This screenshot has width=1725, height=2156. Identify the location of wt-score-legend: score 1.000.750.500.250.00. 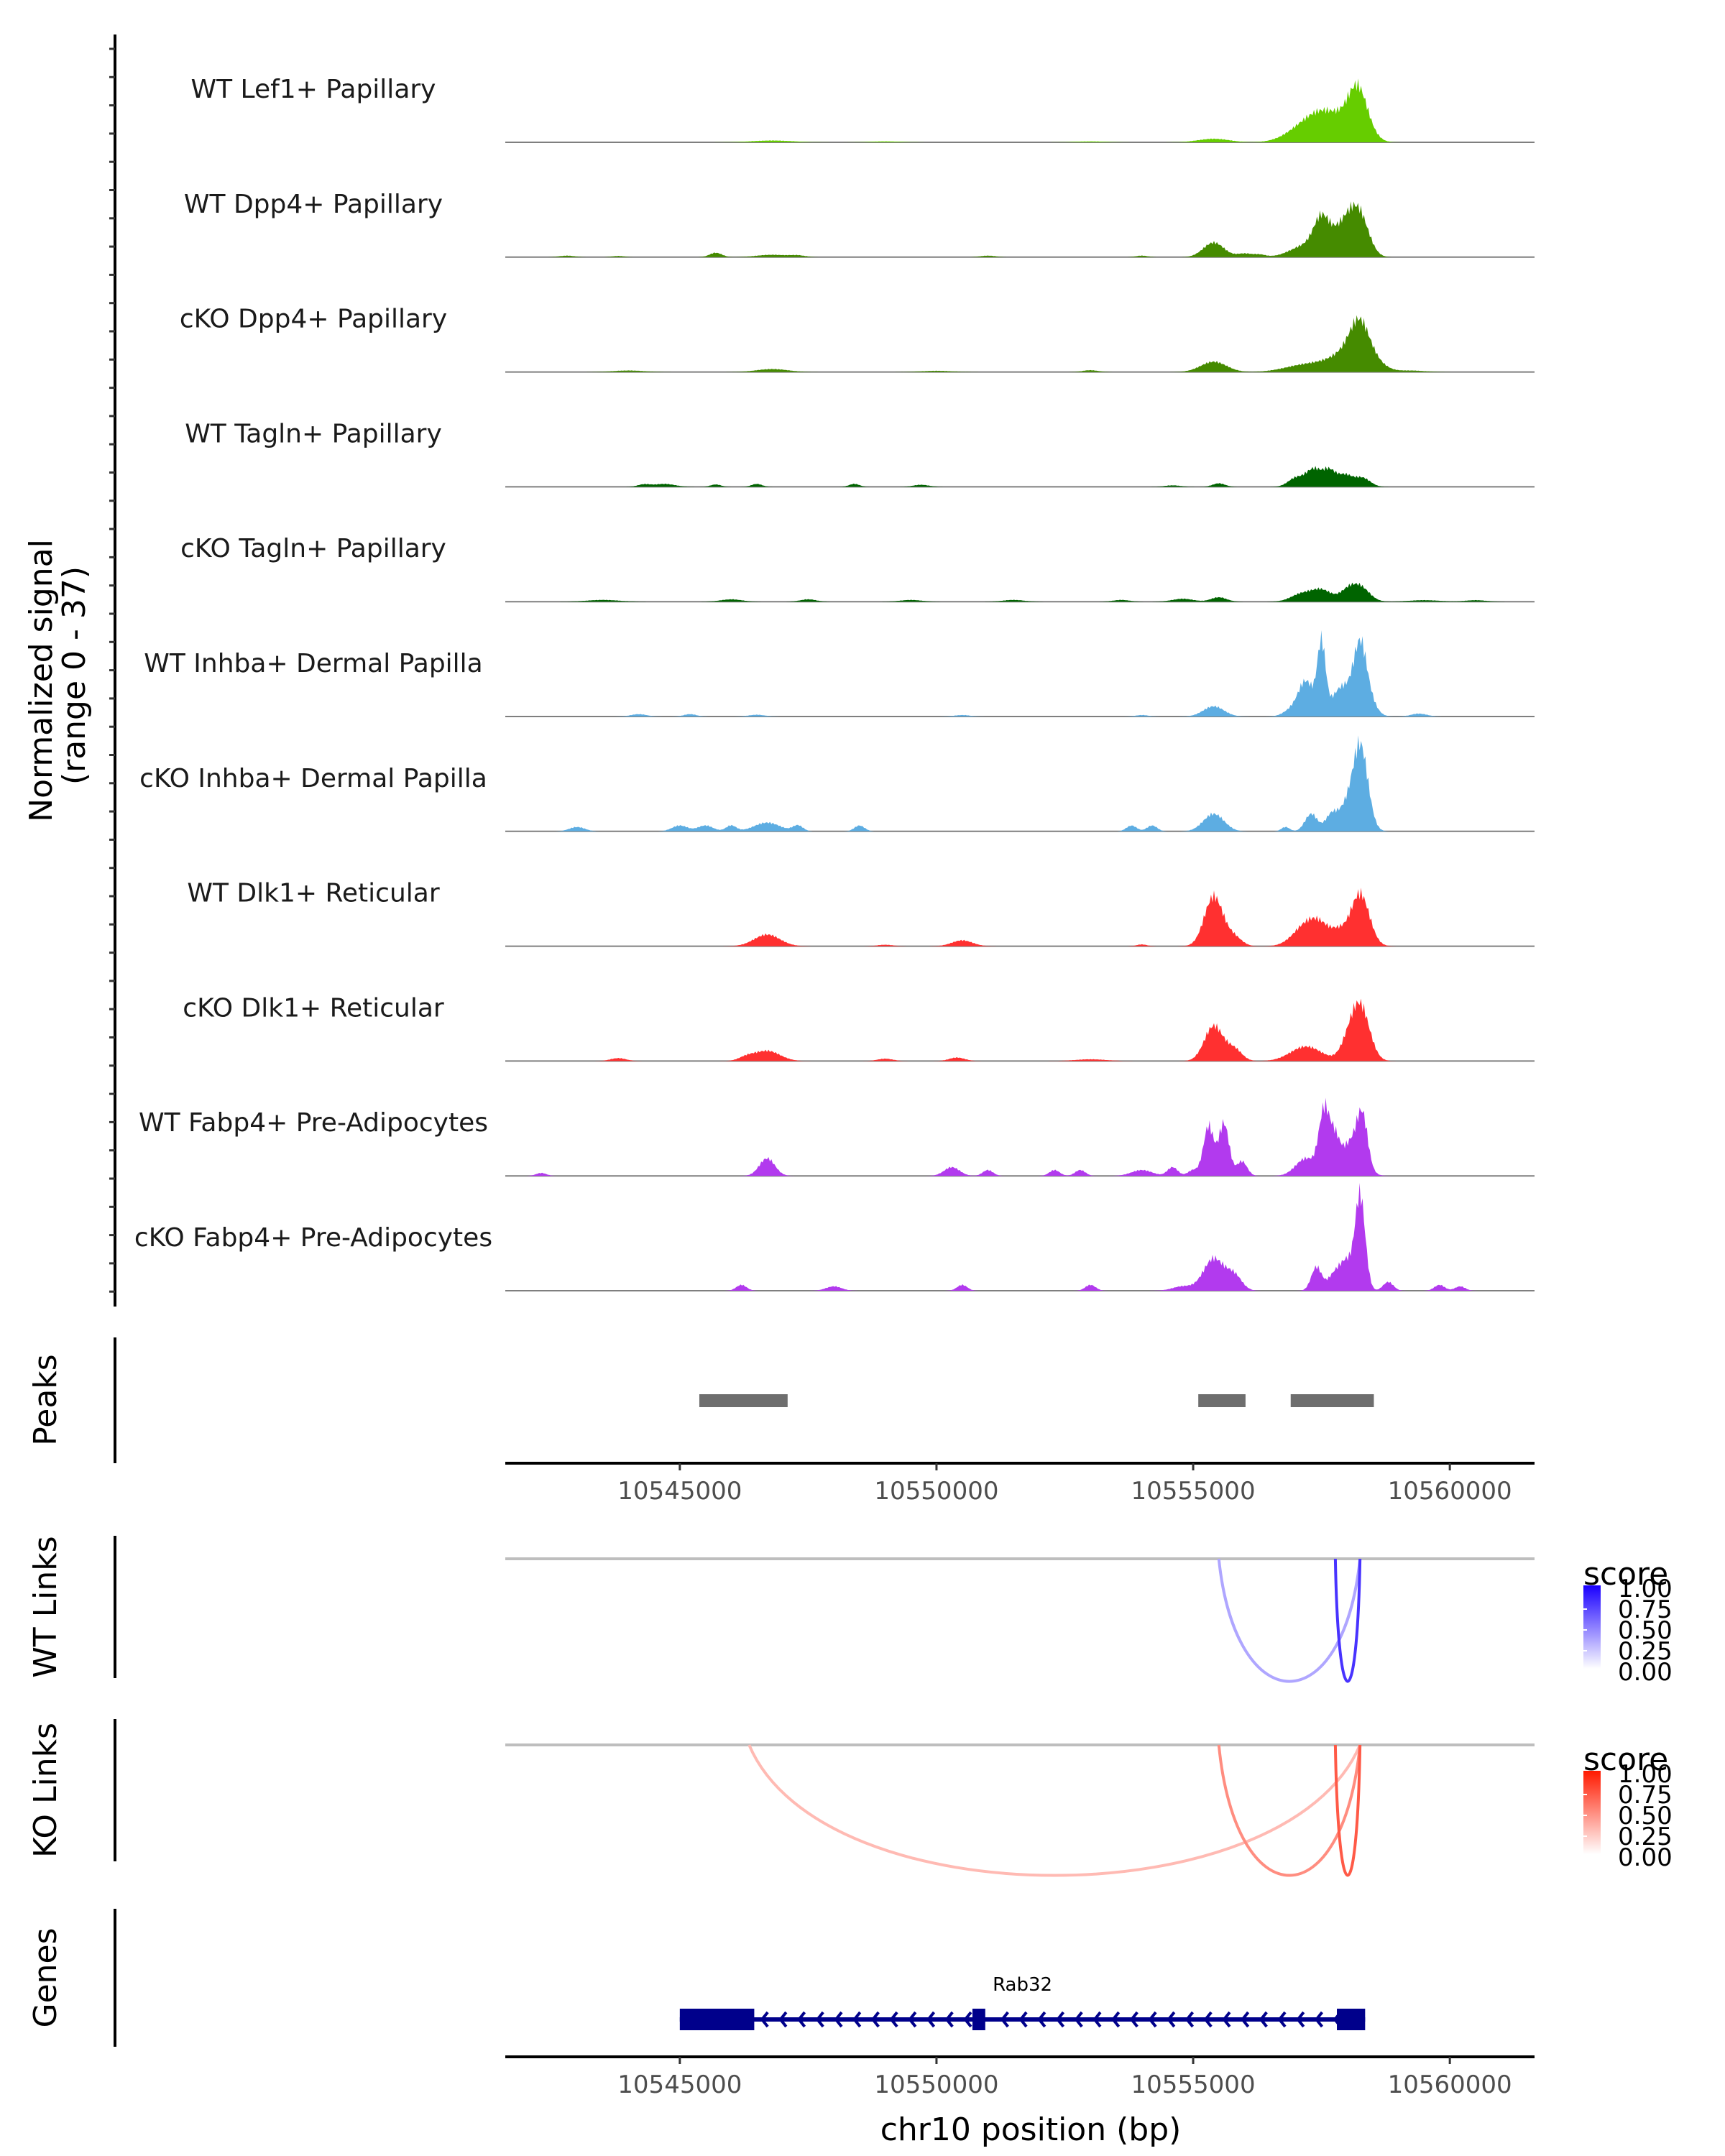
(1628, 1621).